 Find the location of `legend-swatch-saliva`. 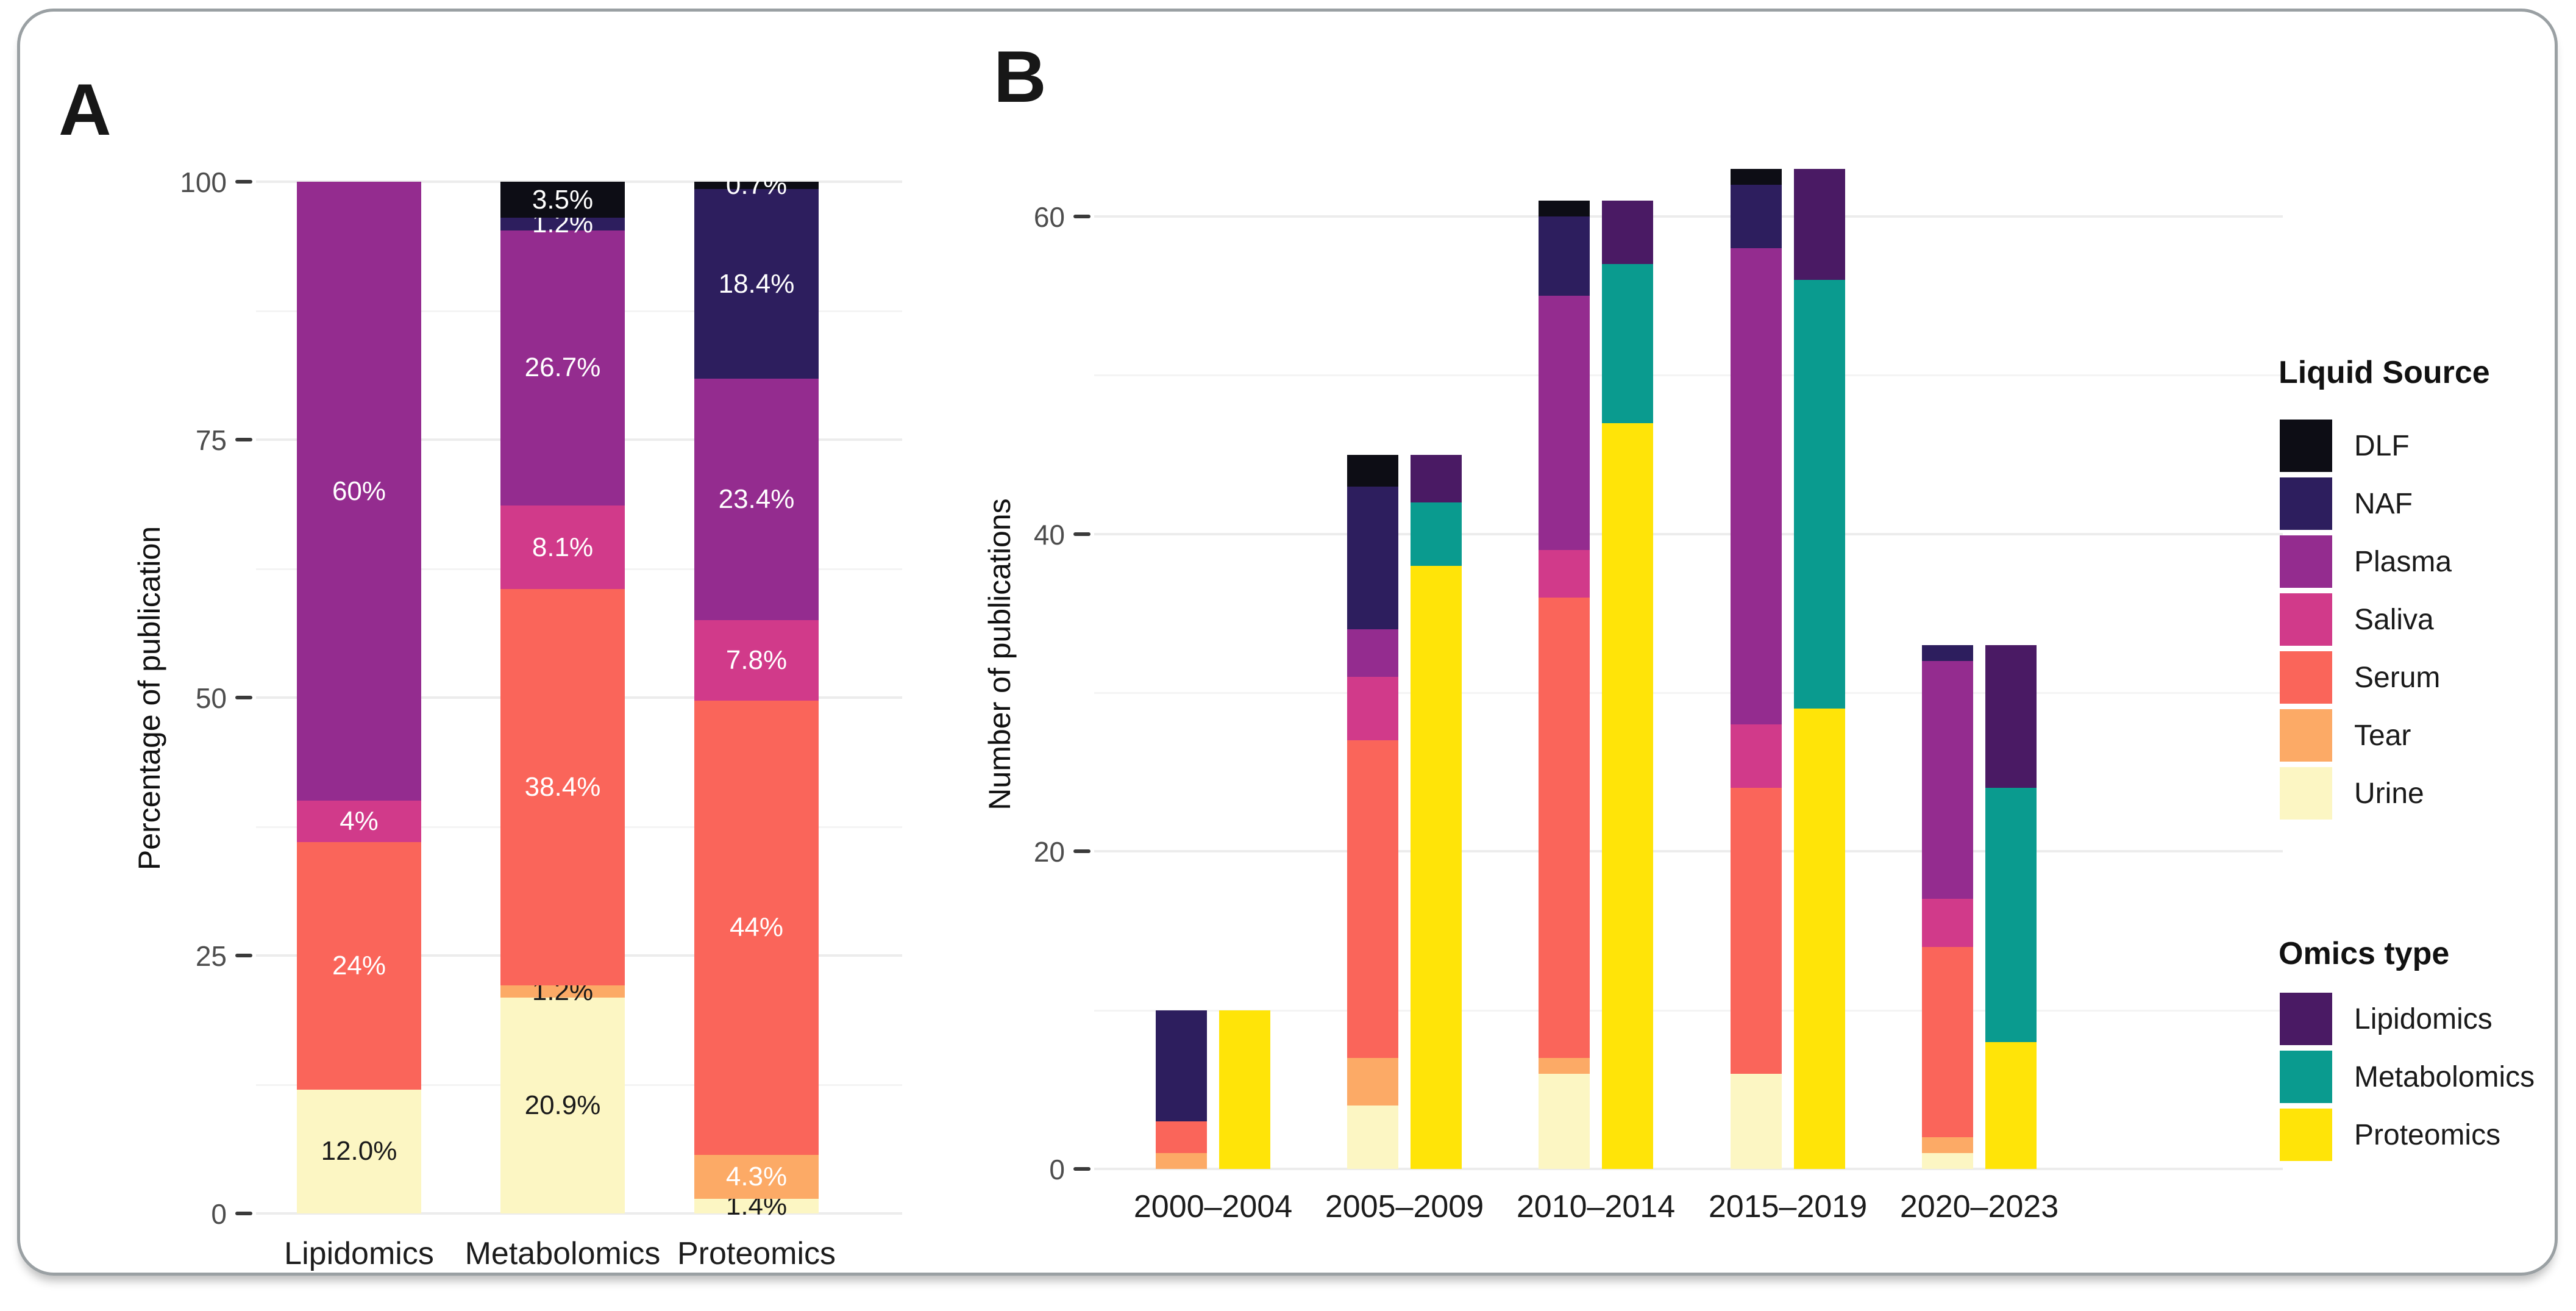

legend-swatch-saliva is located at coordinates (2306, 620).